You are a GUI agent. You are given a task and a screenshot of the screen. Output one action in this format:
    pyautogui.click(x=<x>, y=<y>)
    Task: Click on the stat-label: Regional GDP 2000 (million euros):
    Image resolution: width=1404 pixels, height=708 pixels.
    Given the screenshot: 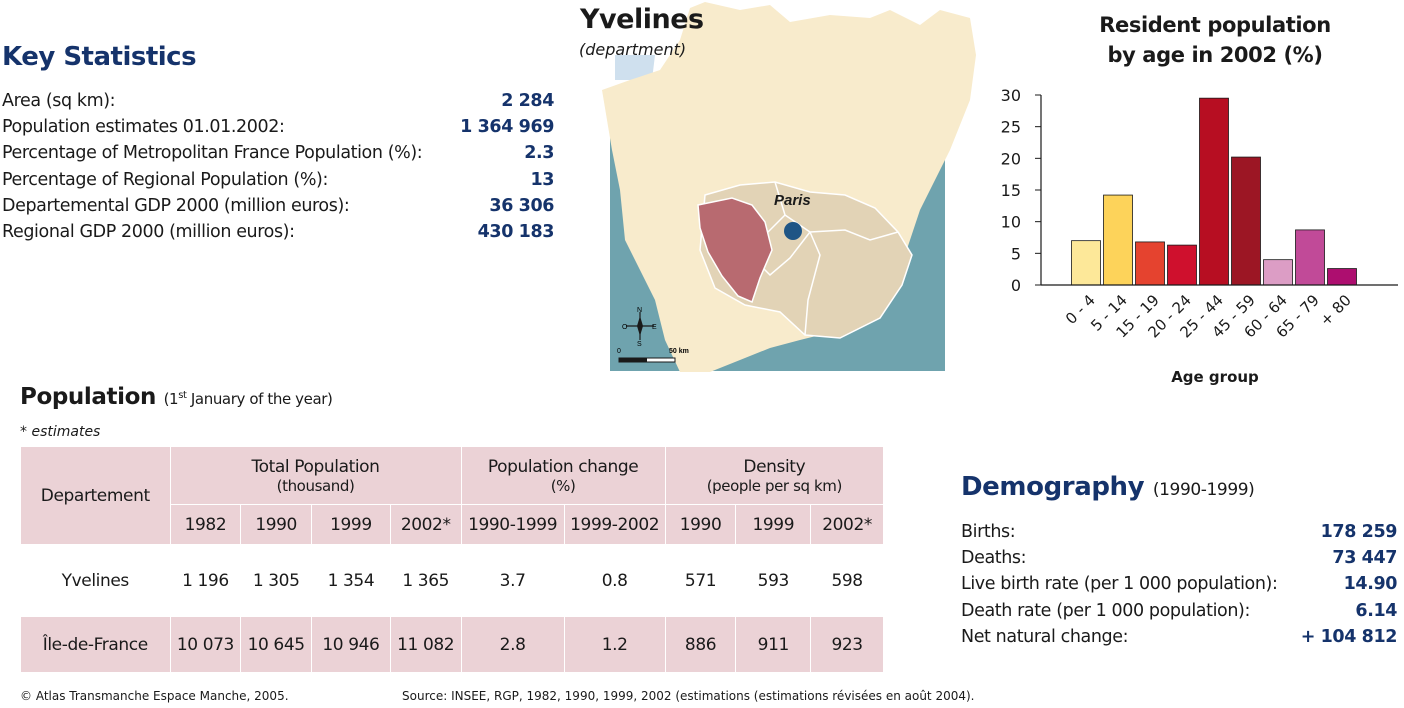 What is the action you would take?
    pyautogui.click(x=148, y=231)
    